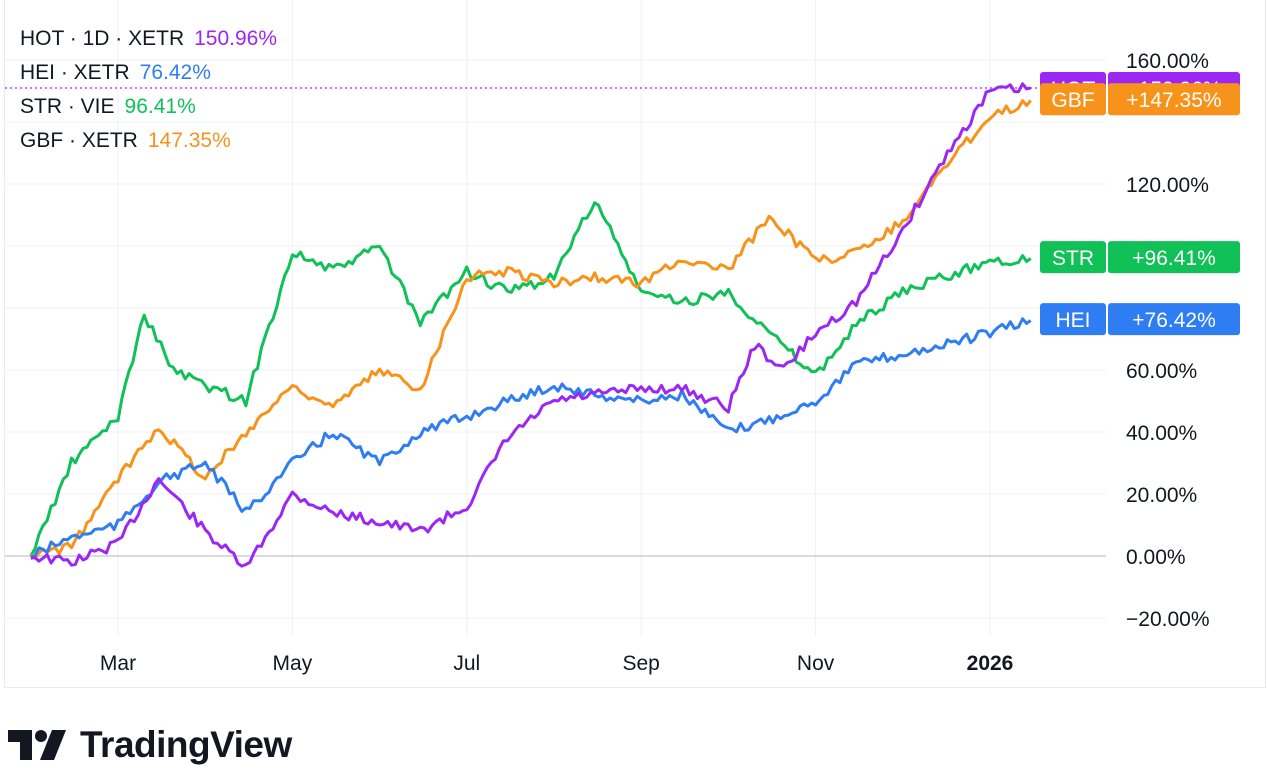  What do you see at coordinates (1168, 619) in the screenshot?
I see `y-tick-label: −20.00%` at bounding box center [1168, 619].